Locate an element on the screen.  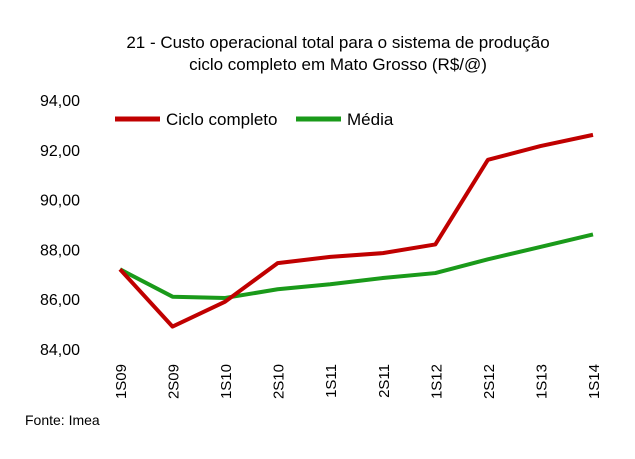
x-tick-label: 1S14 is located at coordinates (594, 381).